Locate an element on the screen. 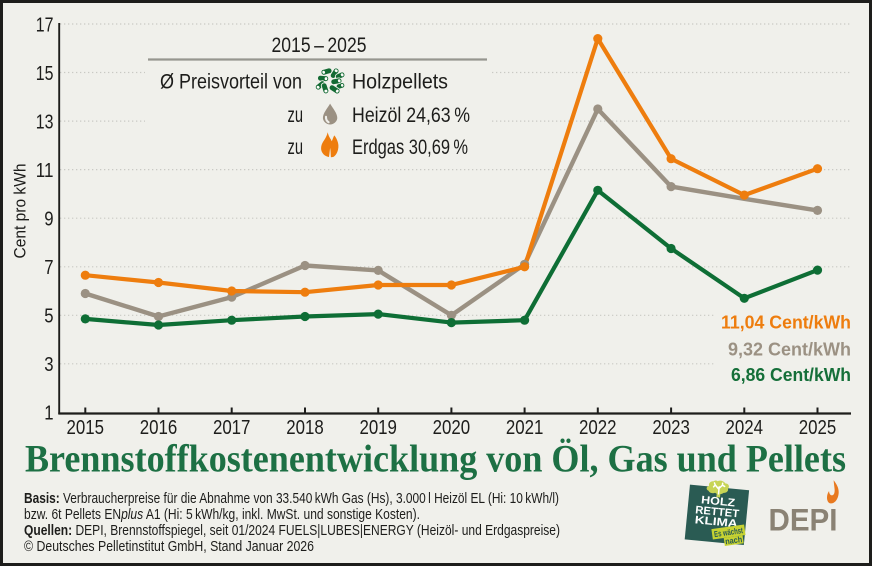  svg-text: 2019 is located at coordinates (378, 428).